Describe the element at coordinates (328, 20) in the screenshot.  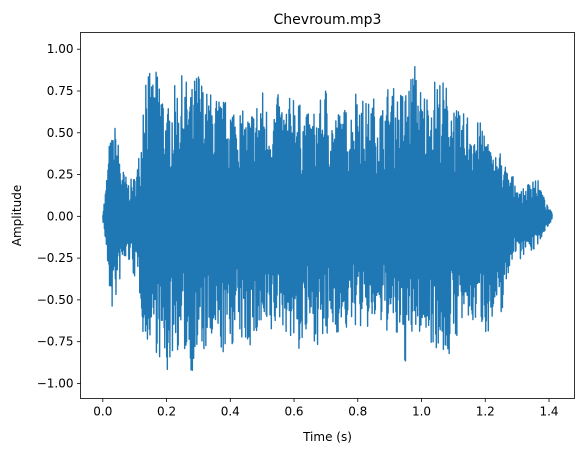
I see `chart-title: Chevroum.mp3` at that location.